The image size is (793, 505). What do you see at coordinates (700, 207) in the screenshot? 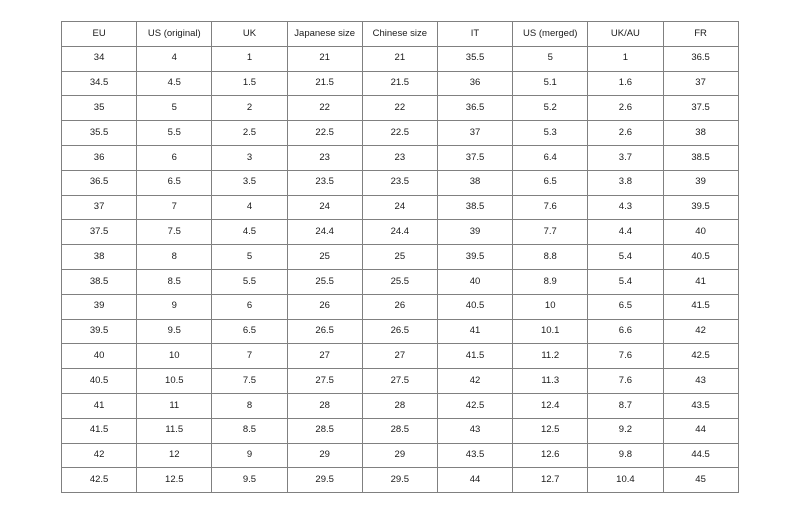
I see `cell-fr: 39.5` at bounding box center [700, 207].